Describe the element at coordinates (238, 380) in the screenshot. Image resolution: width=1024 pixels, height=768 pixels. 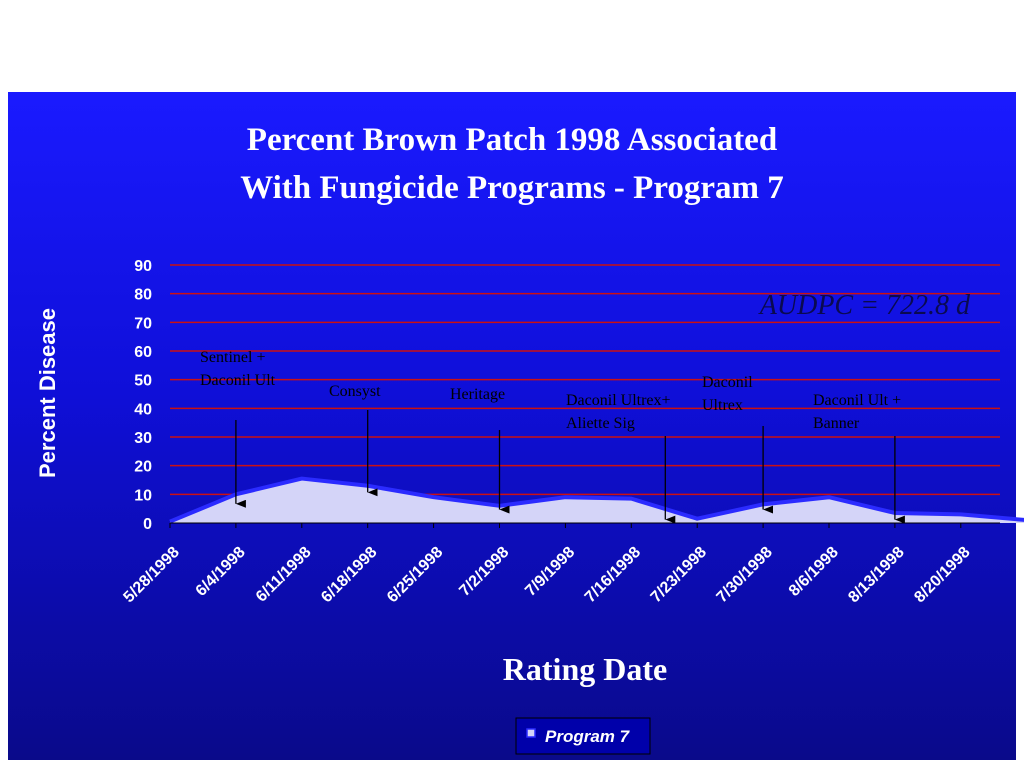
I see `annotation-1-line-2: Daconil Ult` at that location.